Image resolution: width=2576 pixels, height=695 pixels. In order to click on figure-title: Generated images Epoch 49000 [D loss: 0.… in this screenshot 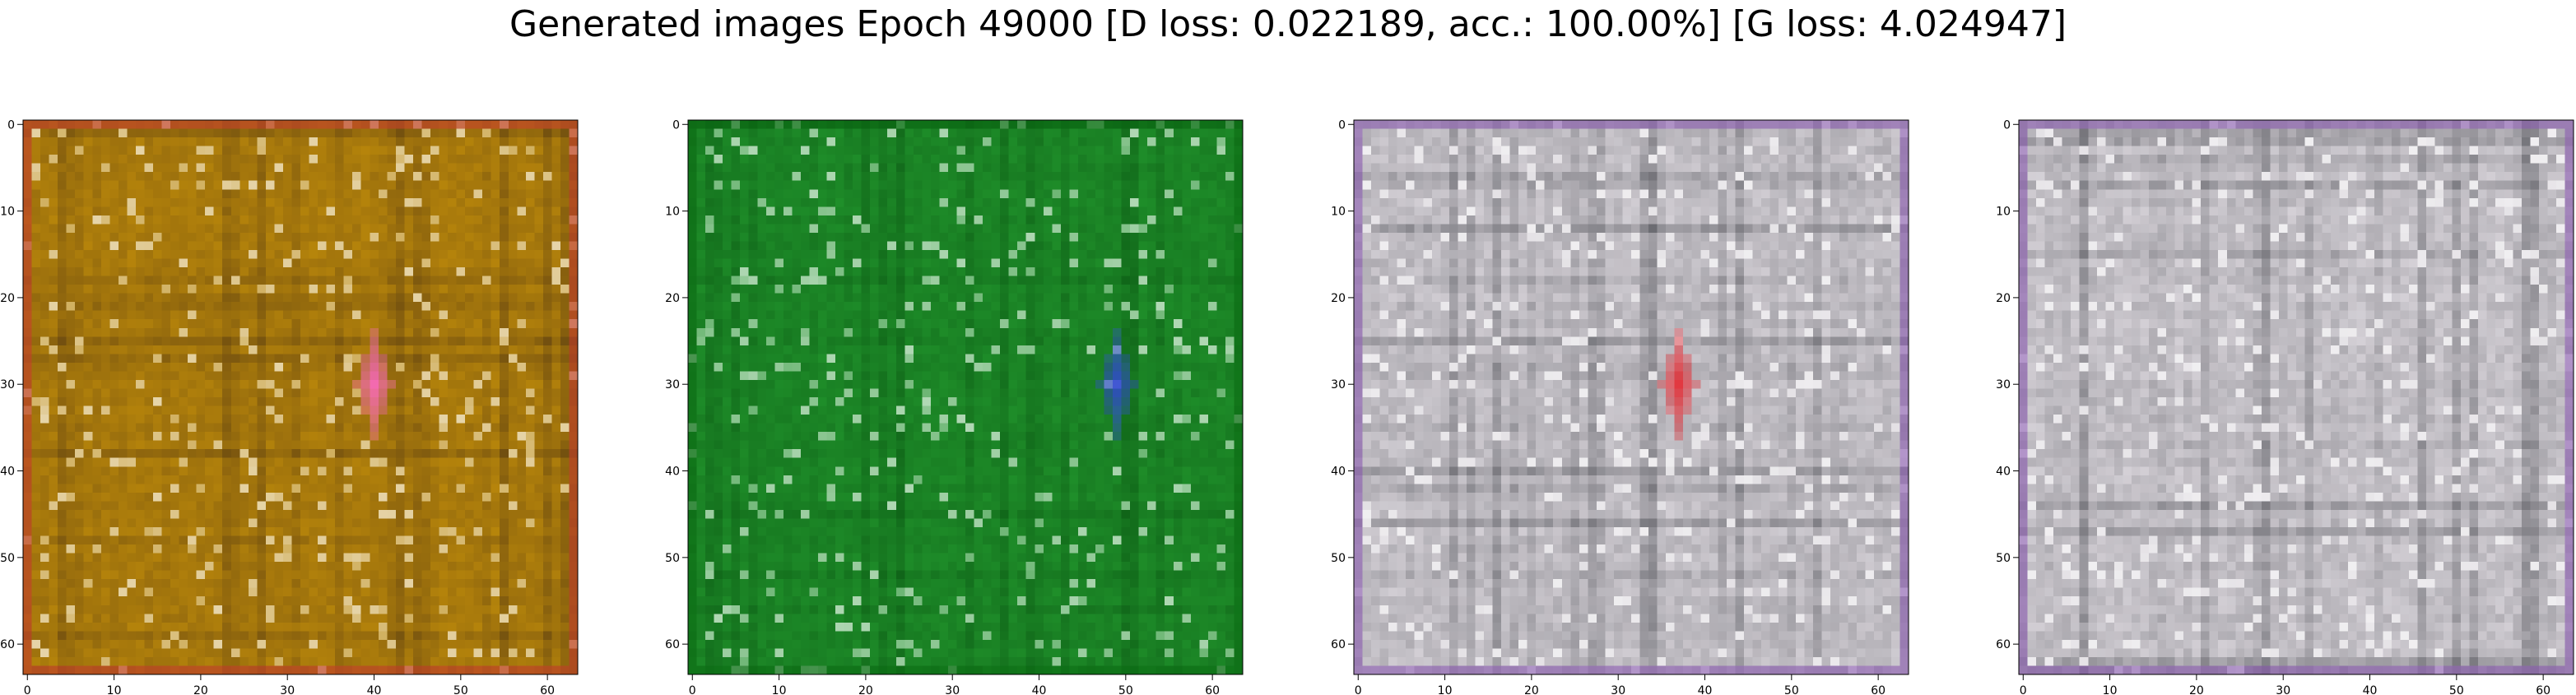, I will do `click(1288, 24)`.